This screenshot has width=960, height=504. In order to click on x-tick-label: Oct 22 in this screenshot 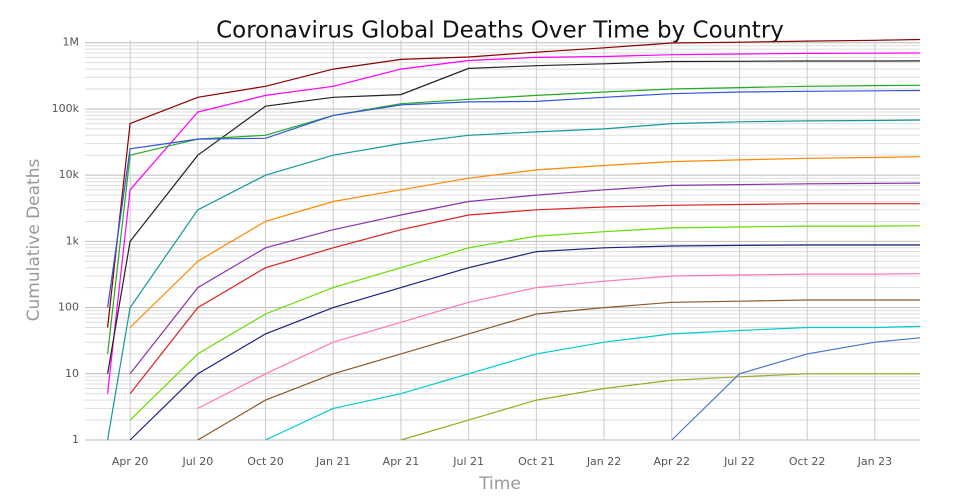, I will do `click(807, 461)`.